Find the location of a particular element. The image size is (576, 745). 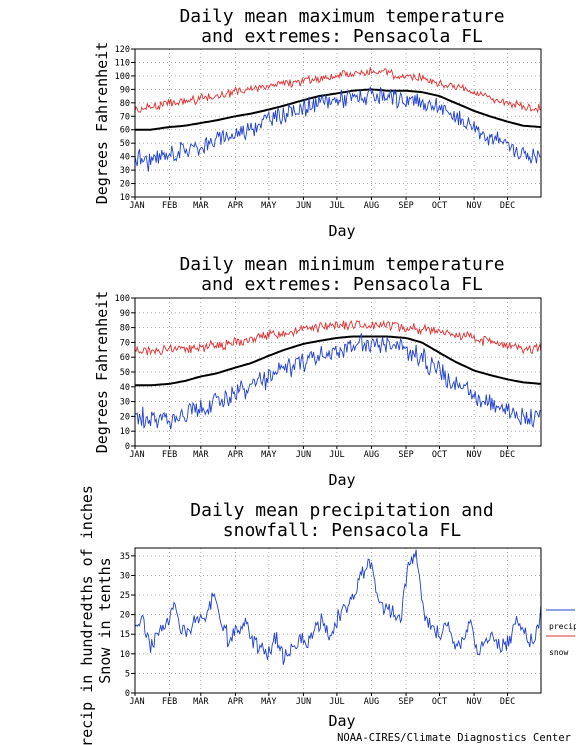

legend-label-snow: snow is located at coordinates (558, 652).